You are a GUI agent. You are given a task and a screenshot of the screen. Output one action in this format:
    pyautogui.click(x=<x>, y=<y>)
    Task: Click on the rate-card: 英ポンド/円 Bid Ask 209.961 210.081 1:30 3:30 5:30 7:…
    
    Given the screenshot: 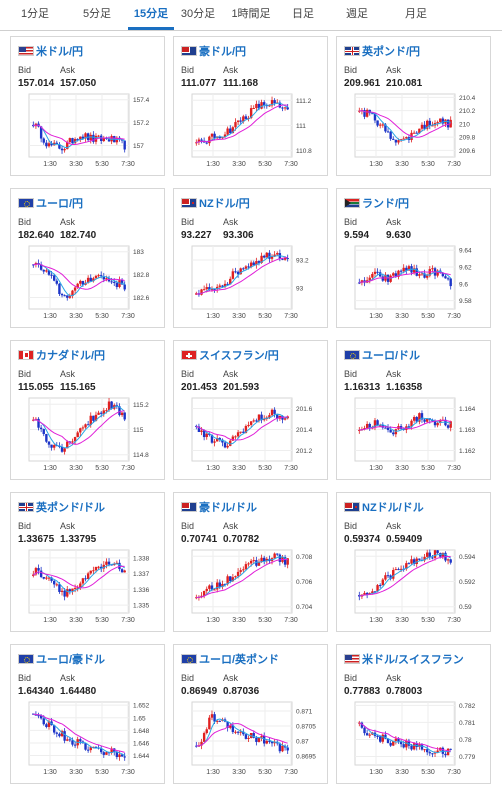 What is the action you would take?
    pyautogui.click(x=413, y=106)
    